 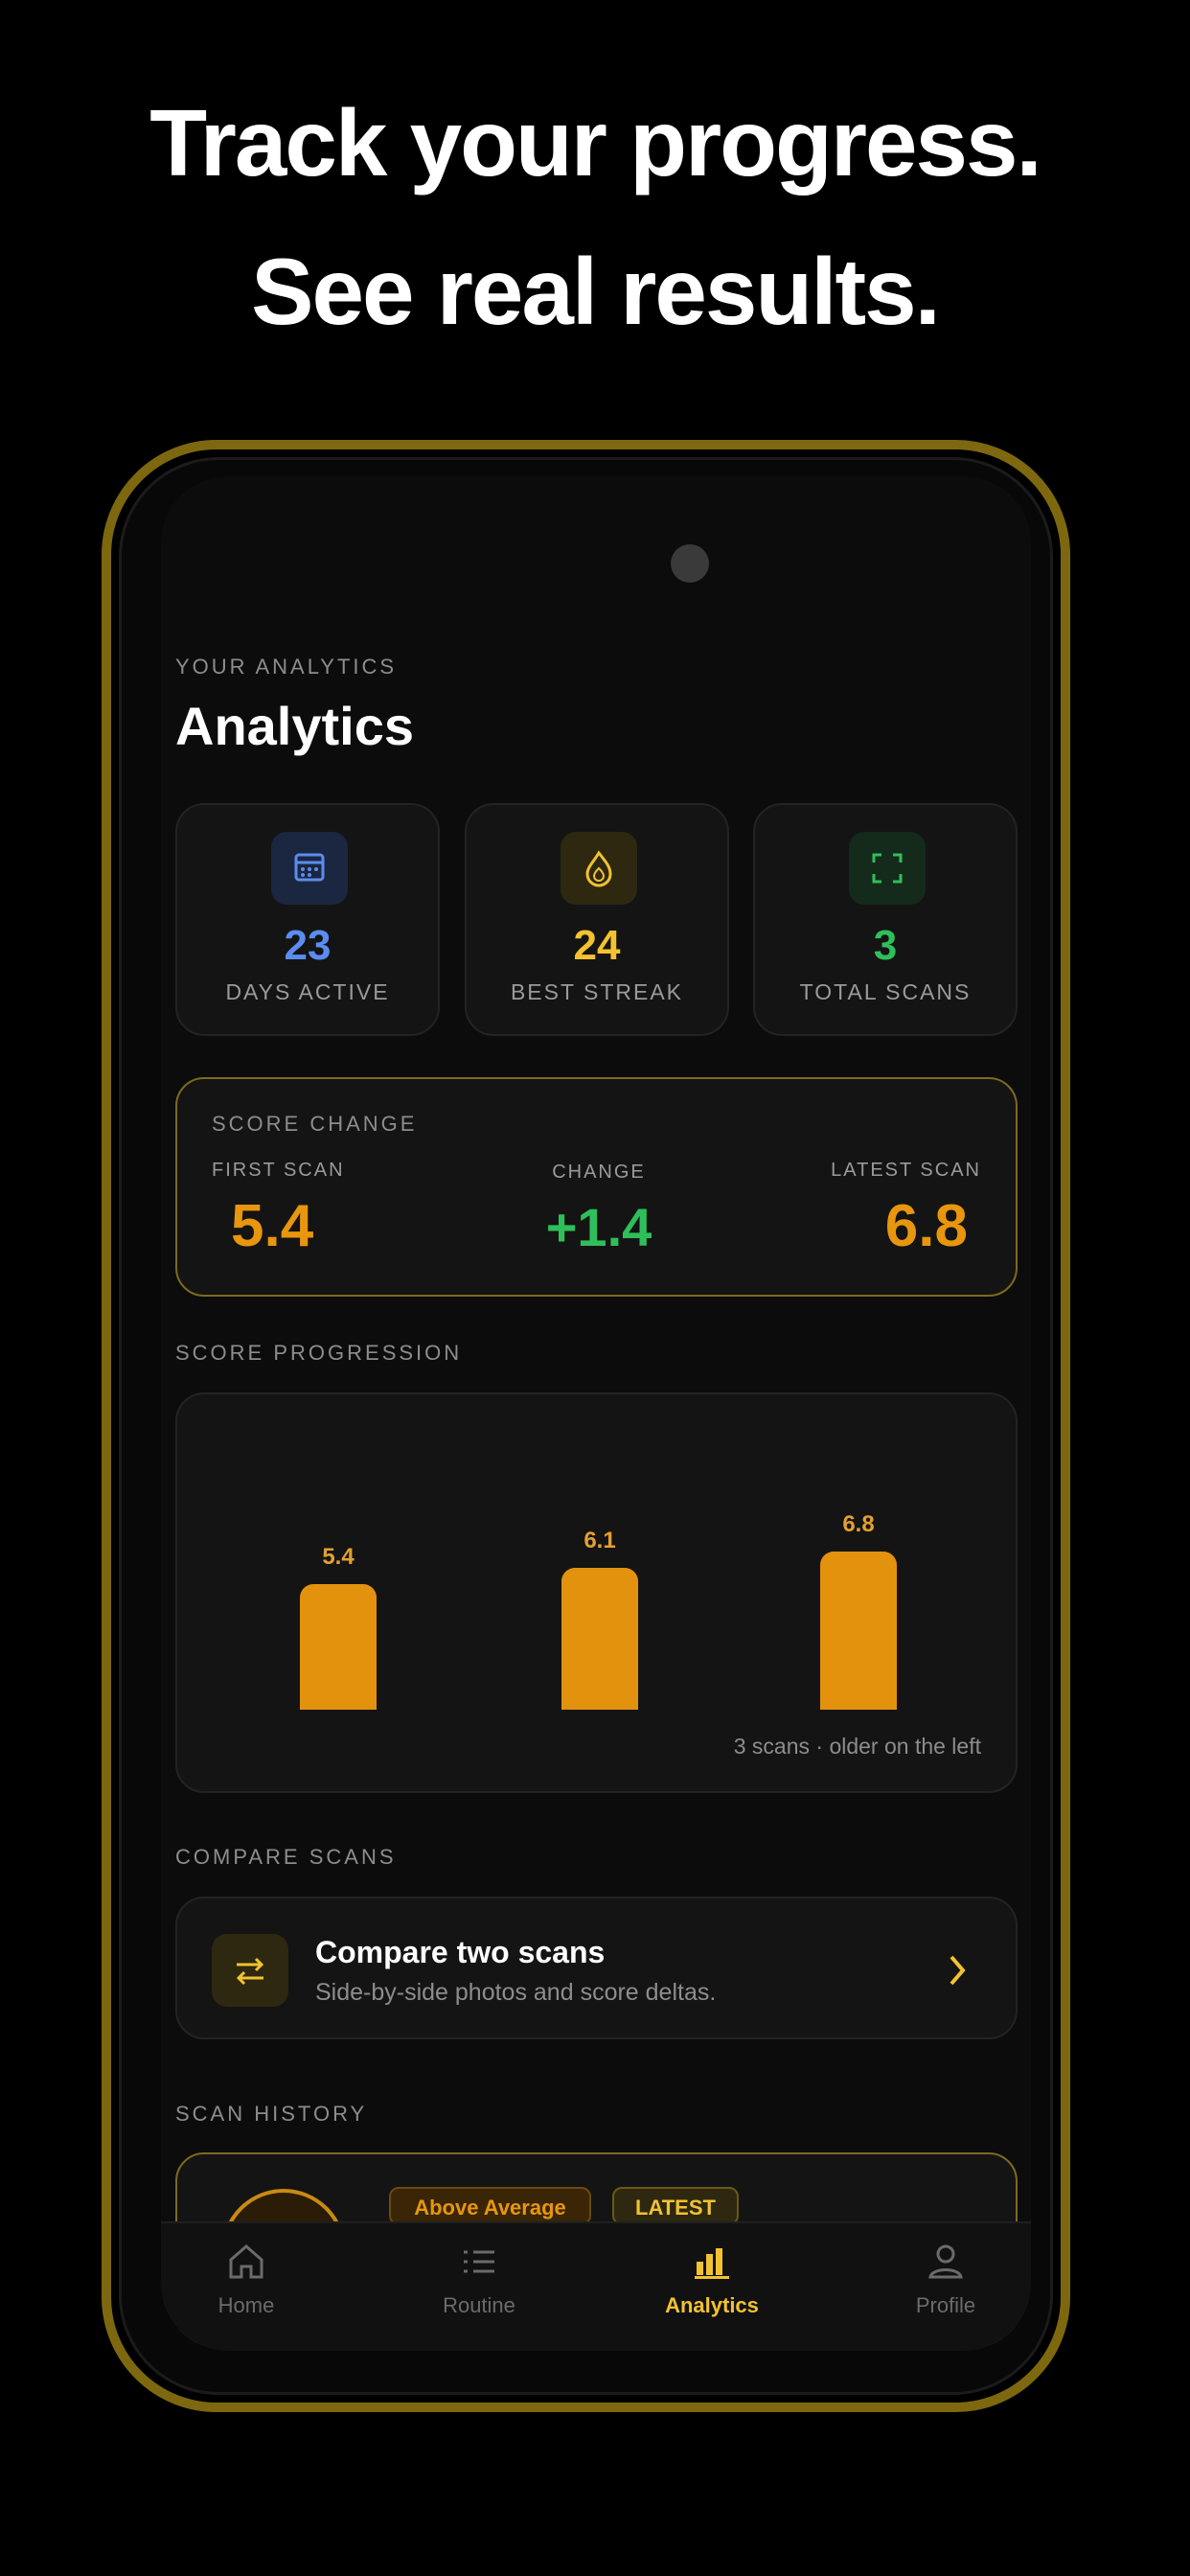 What do you see at coordinates (858, 1525) in the screenshot?
I see `bar-label: 6.8` at bounding box center [858, 1525].